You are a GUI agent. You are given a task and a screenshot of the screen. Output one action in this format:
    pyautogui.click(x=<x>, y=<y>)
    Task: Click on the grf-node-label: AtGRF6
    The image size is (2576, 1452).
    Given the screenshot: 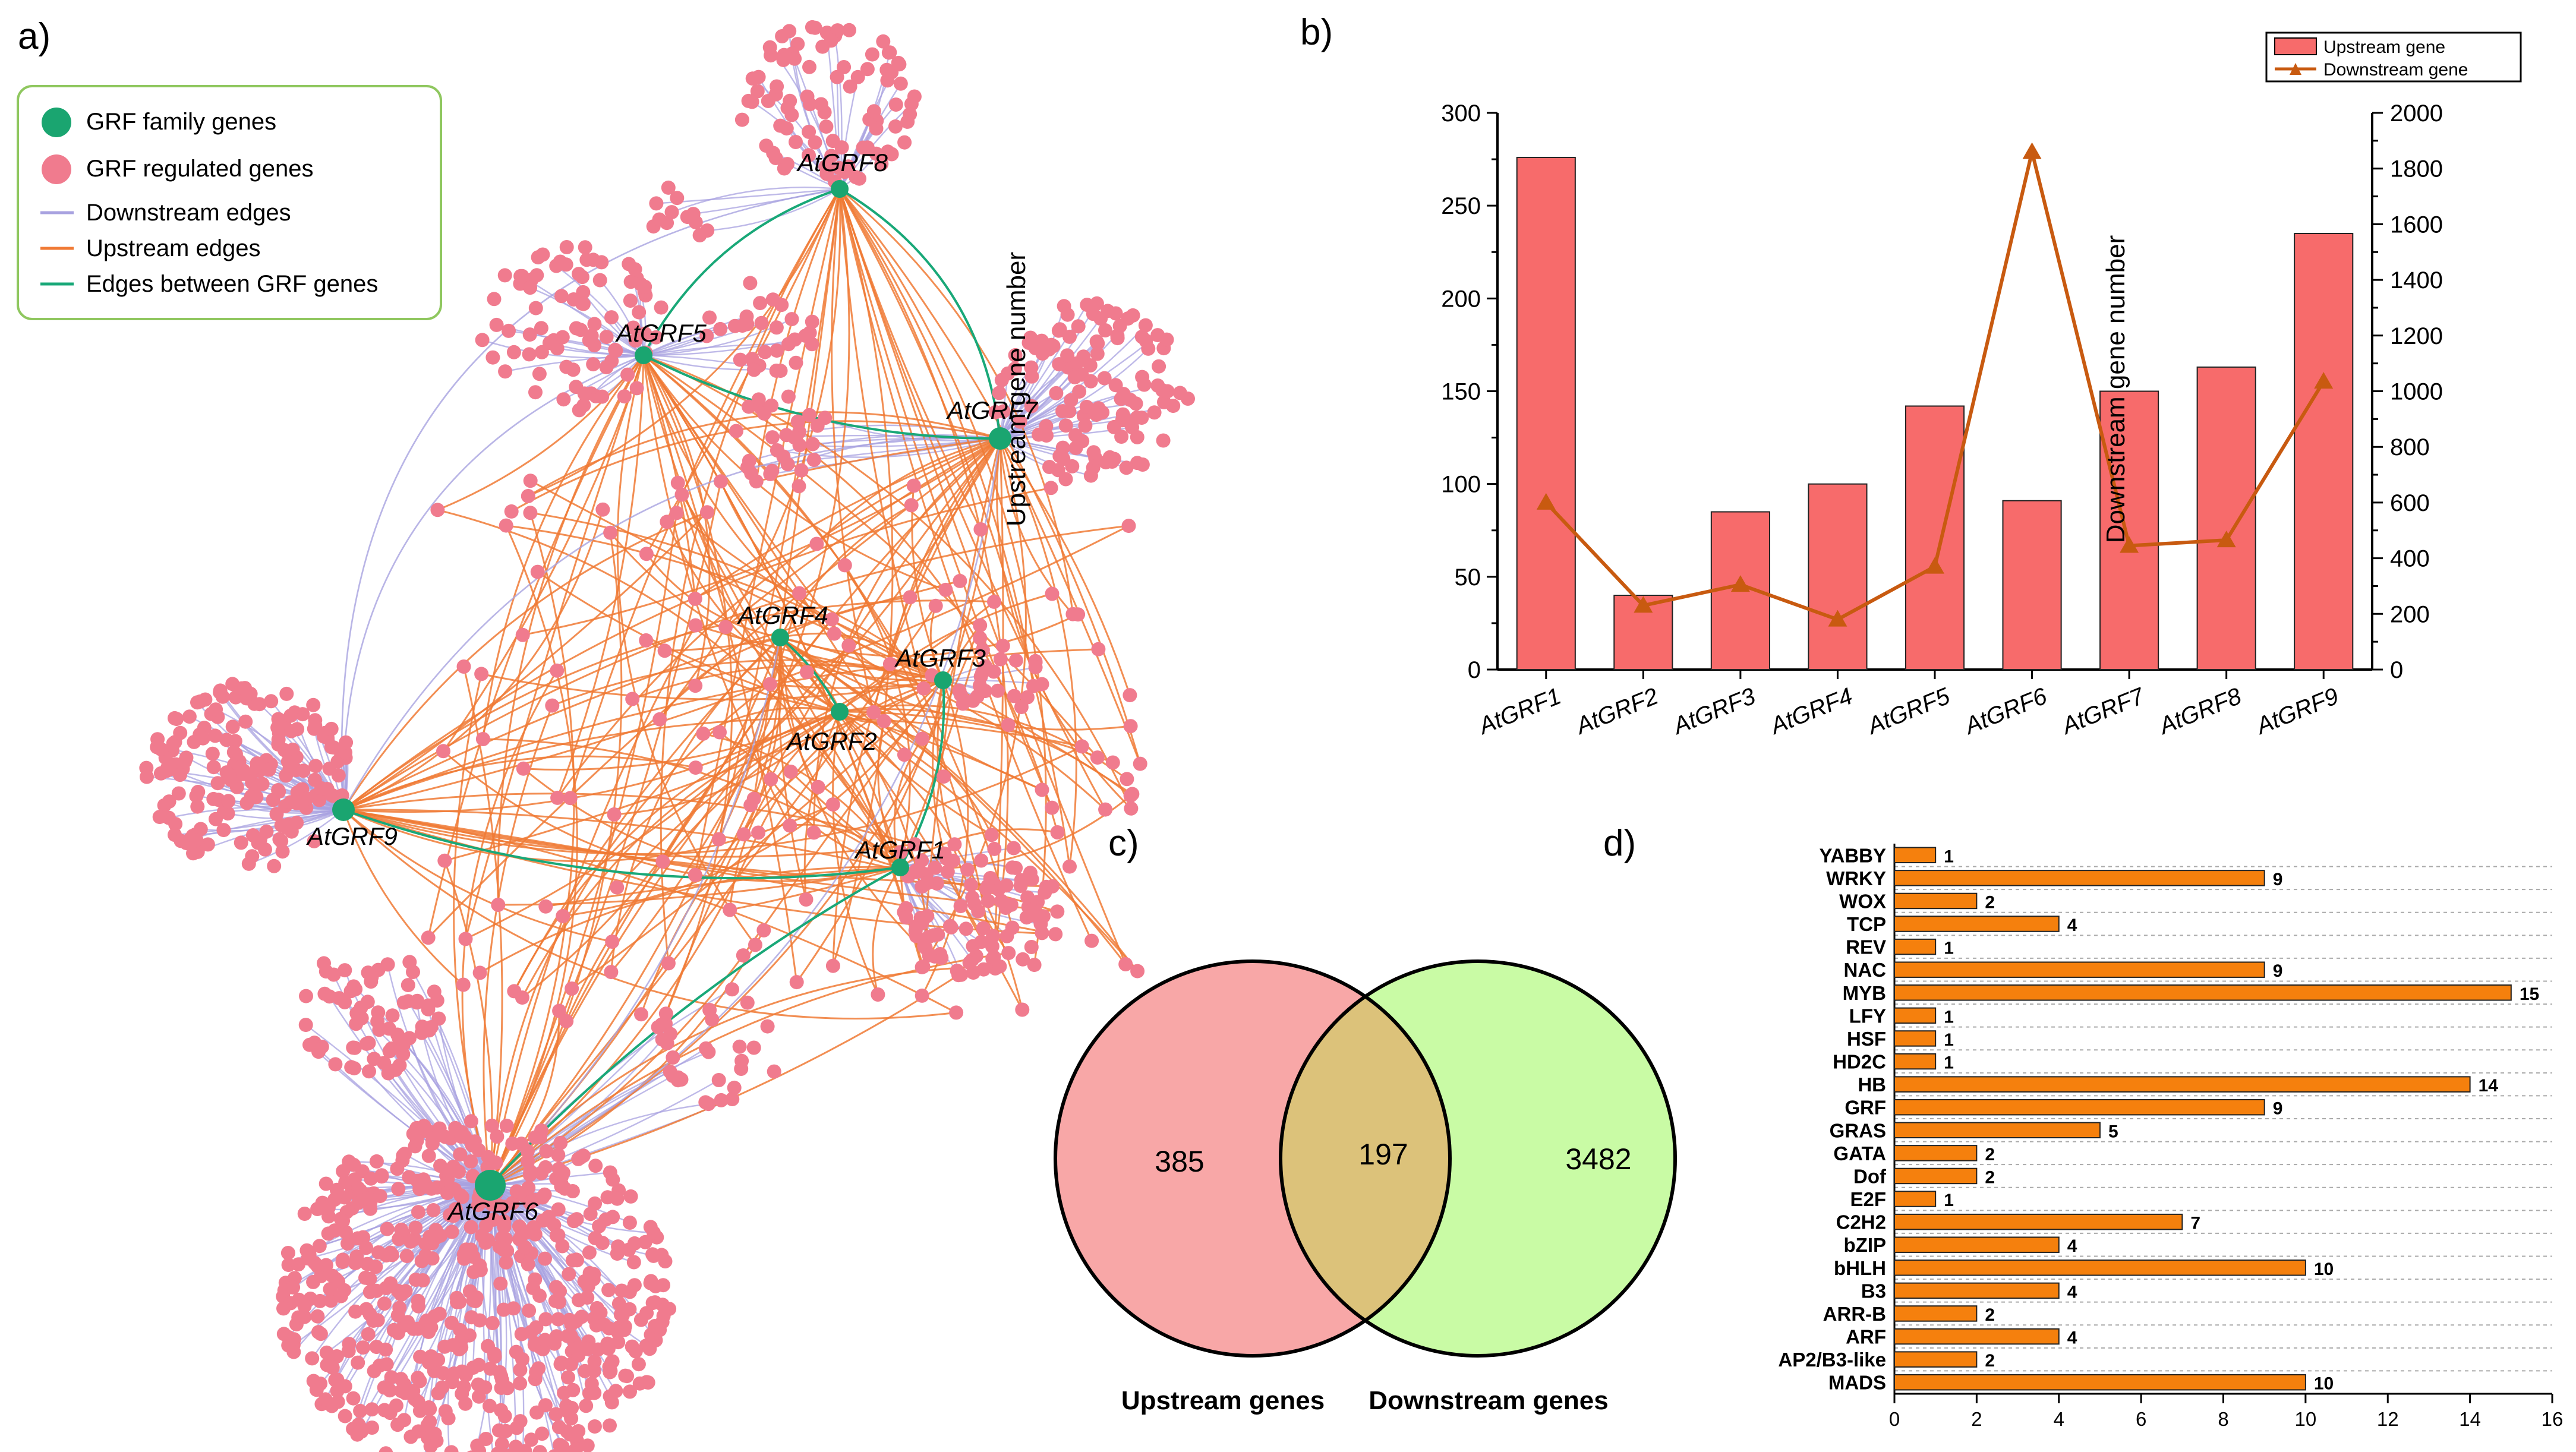 What is the action you would take?
    pyautogui.click(x=492, y=1211)
    